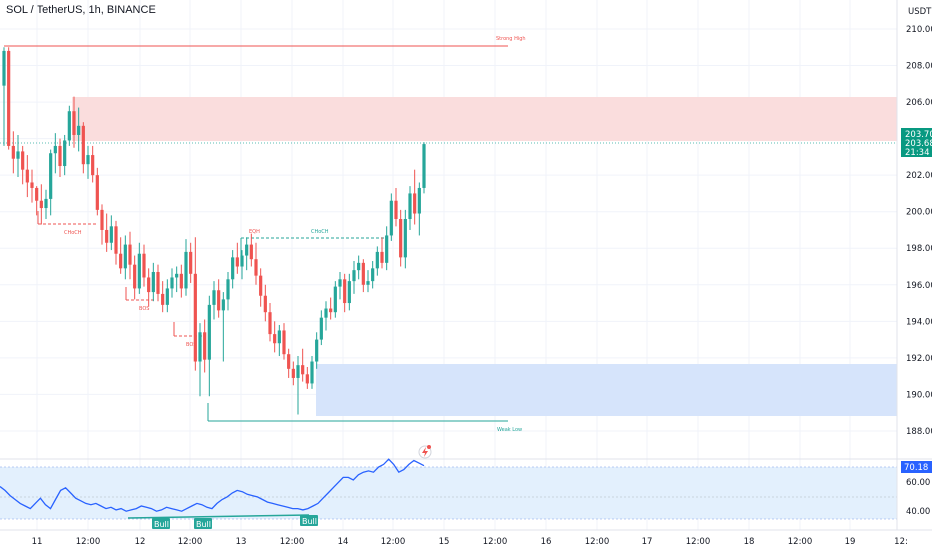 The height and width of the screenshot is (550, 932). What do you see at coordinates (919, 213) in the screenshot?
I see `price-tick-label: 200.00` at bounding box center [919, 213].